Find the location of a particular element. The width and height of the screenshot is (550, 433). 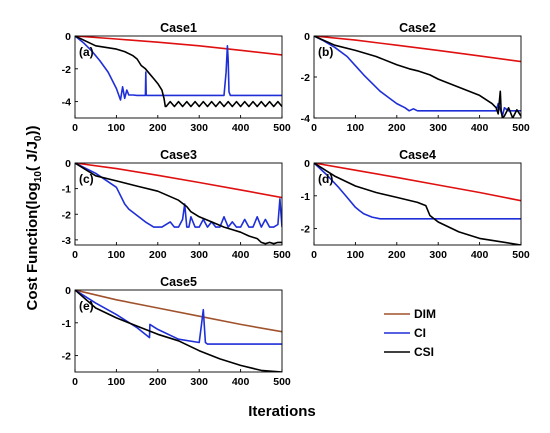

legend-label-csi: CSI is located at coordinates (424, 352).